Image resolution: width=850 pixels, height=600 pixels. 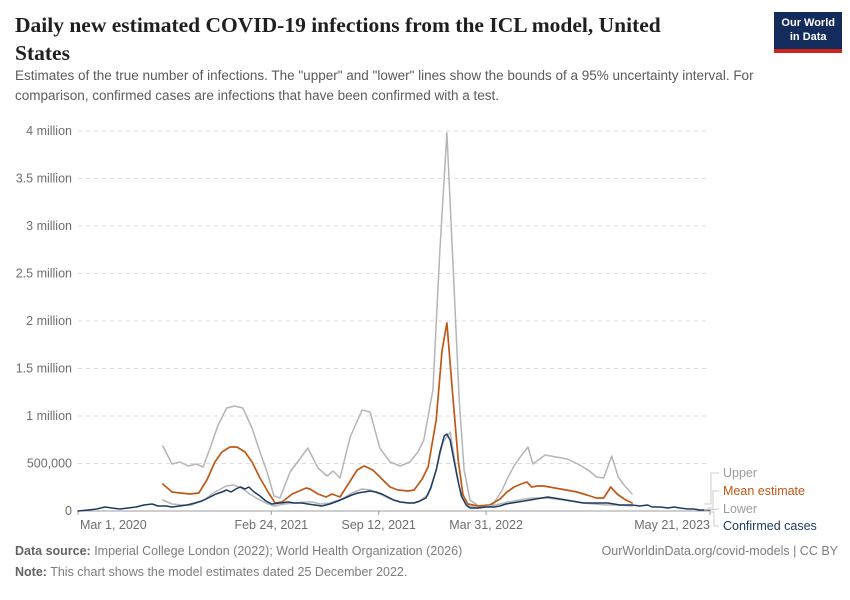 I want to click on legend-label-confirmed-cases: Confirmed cases, so click(x=770, y=526).